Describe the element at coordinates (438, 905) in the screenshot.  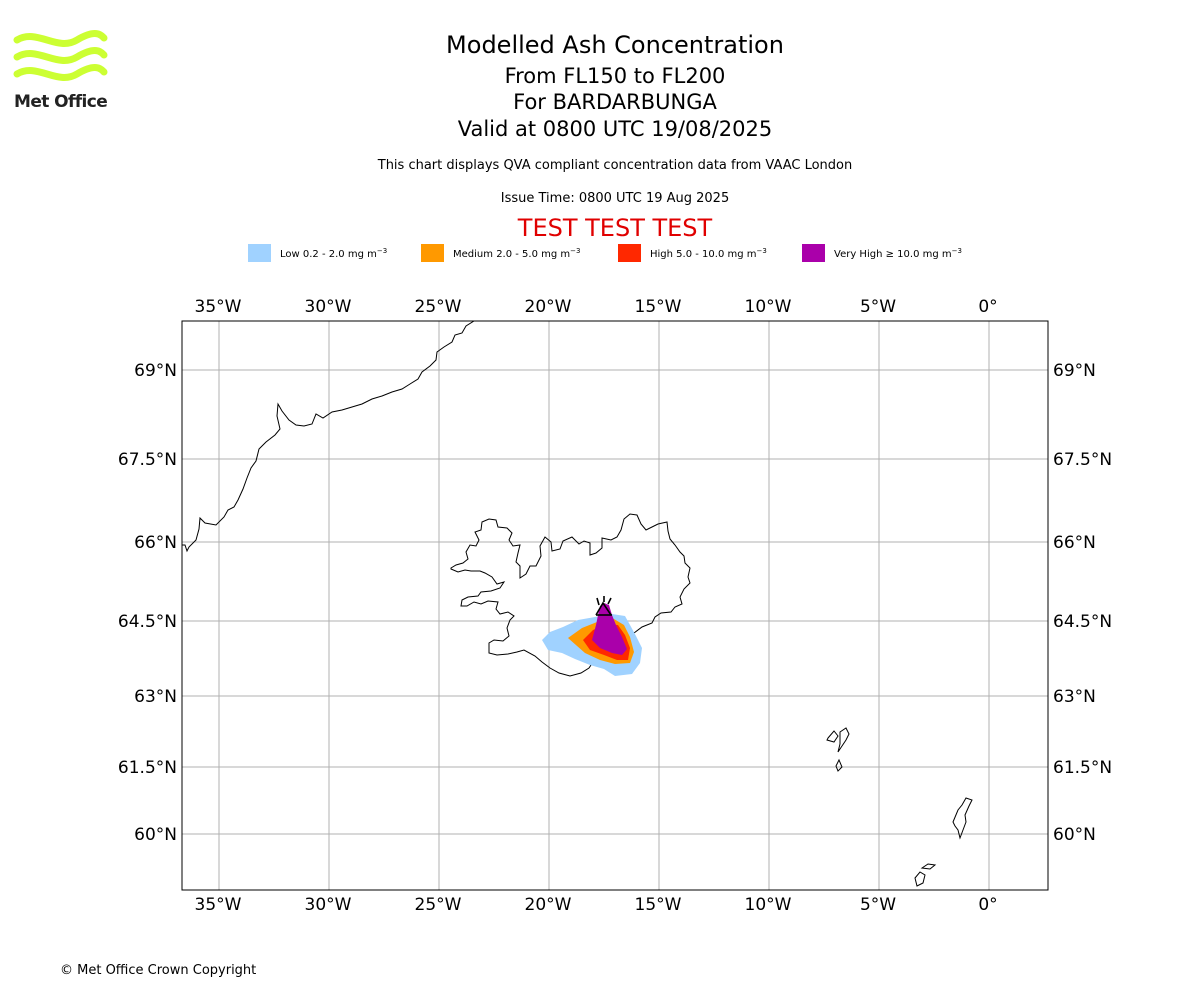
I see `lon-tick-bottom-25w: 25°W` at that location.